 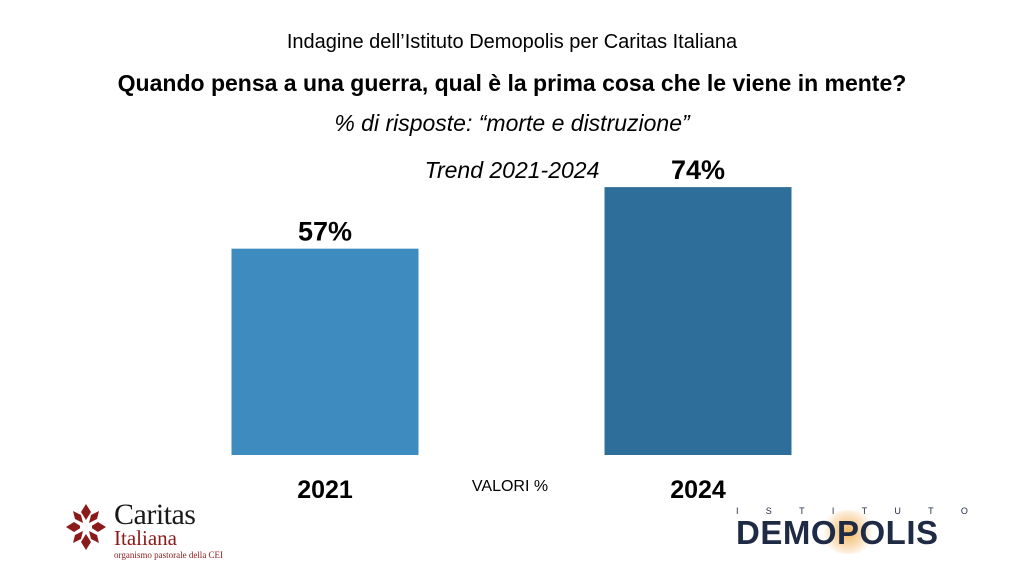 I want to click on bar-value-label: 57%, so click(x=325, y=232).